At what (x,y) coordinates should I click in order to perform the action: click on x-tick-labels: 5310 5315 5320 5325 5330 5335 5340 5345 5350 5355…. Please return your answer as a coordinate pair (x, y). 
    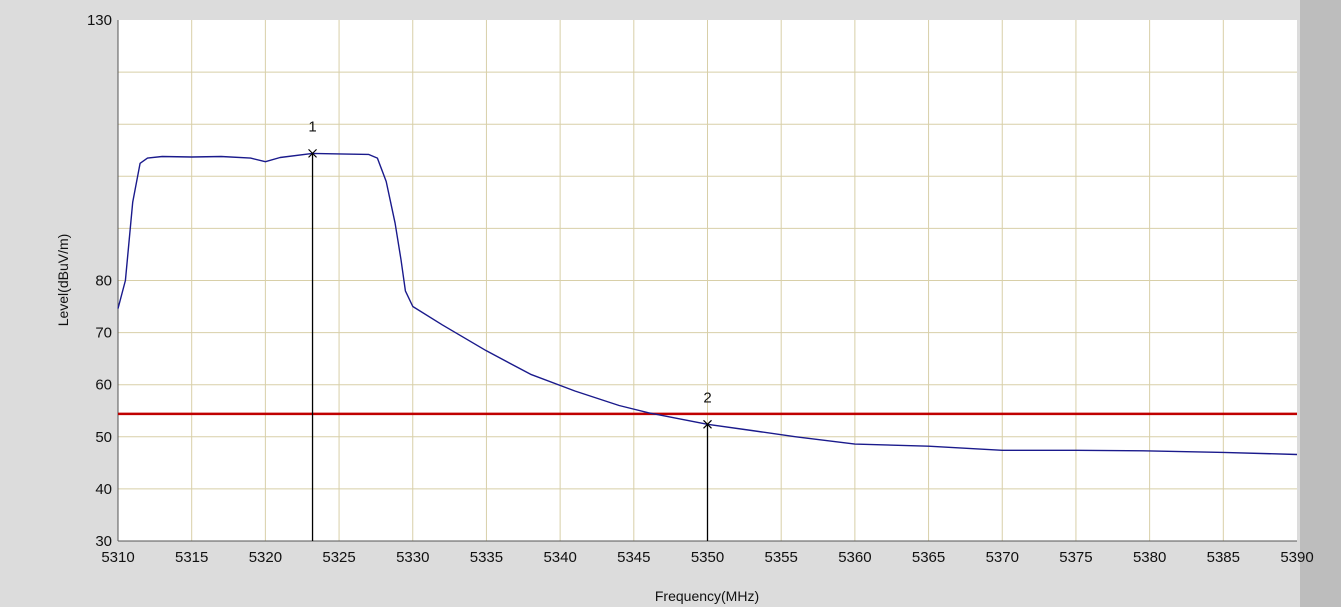
    Looking at the image, I should click on (707, 557).